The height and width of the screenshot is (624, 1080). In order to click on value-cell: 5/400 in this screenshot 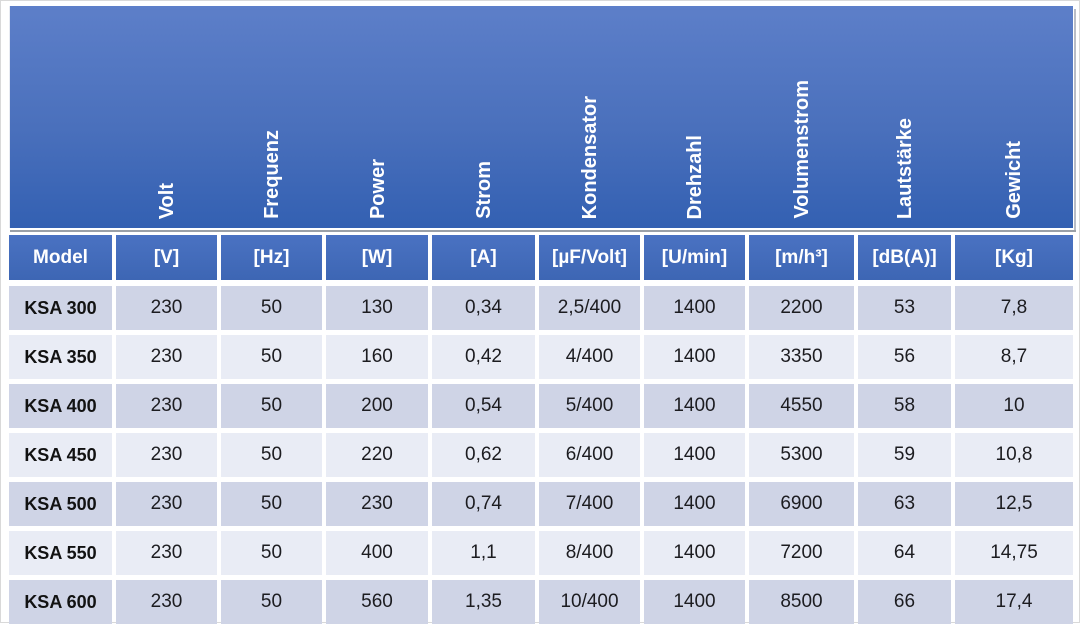, I will do `click(589, 406)`.